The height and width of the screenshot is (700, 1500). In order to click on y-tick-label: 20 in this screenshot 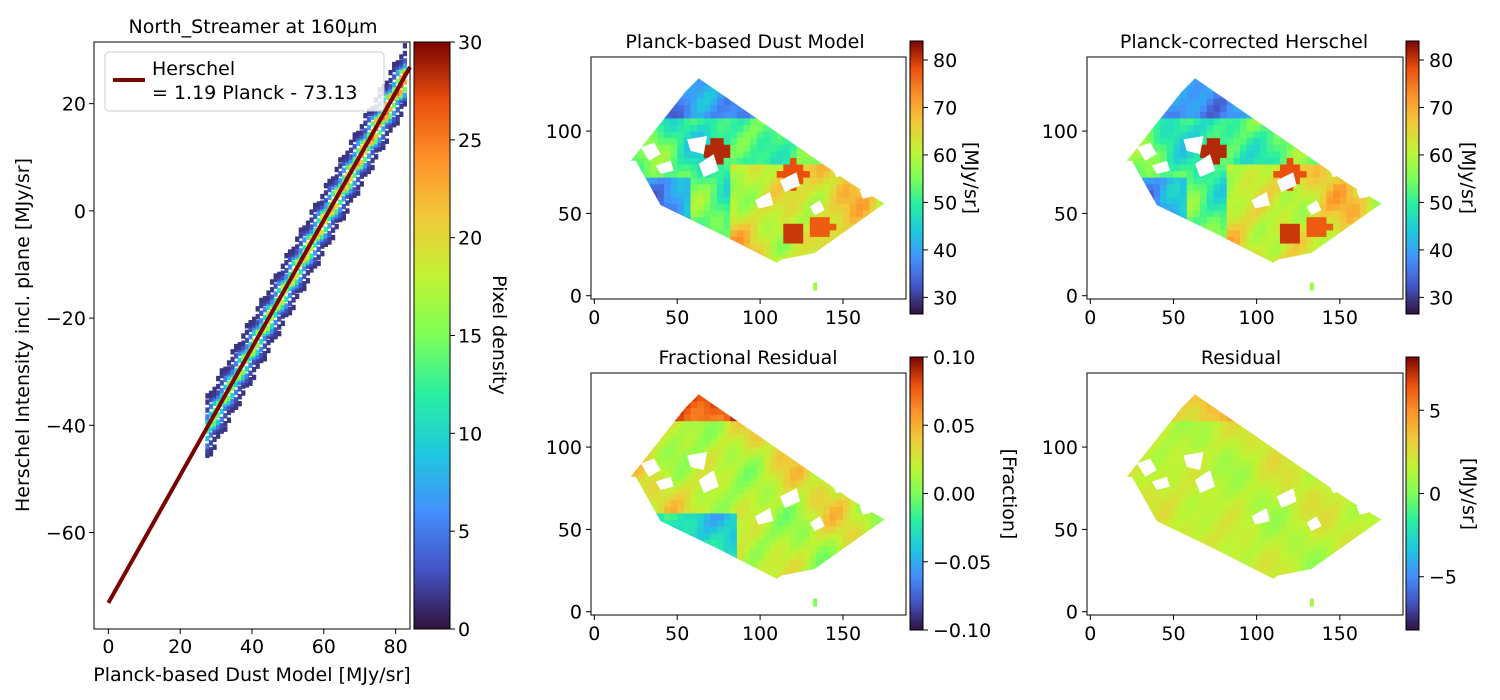, I will do `click(74, 105)`.